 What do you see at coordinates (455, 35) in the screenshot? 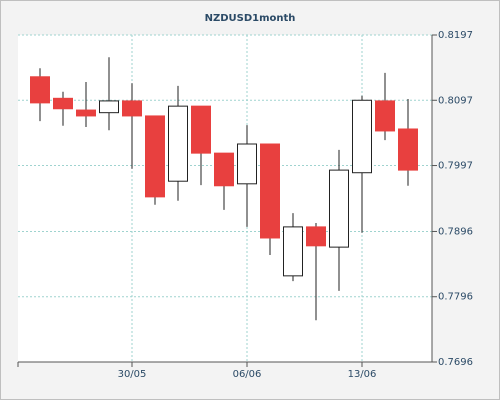
I see `y-tick-label: 0.8197` at bounding box center [455, 35].